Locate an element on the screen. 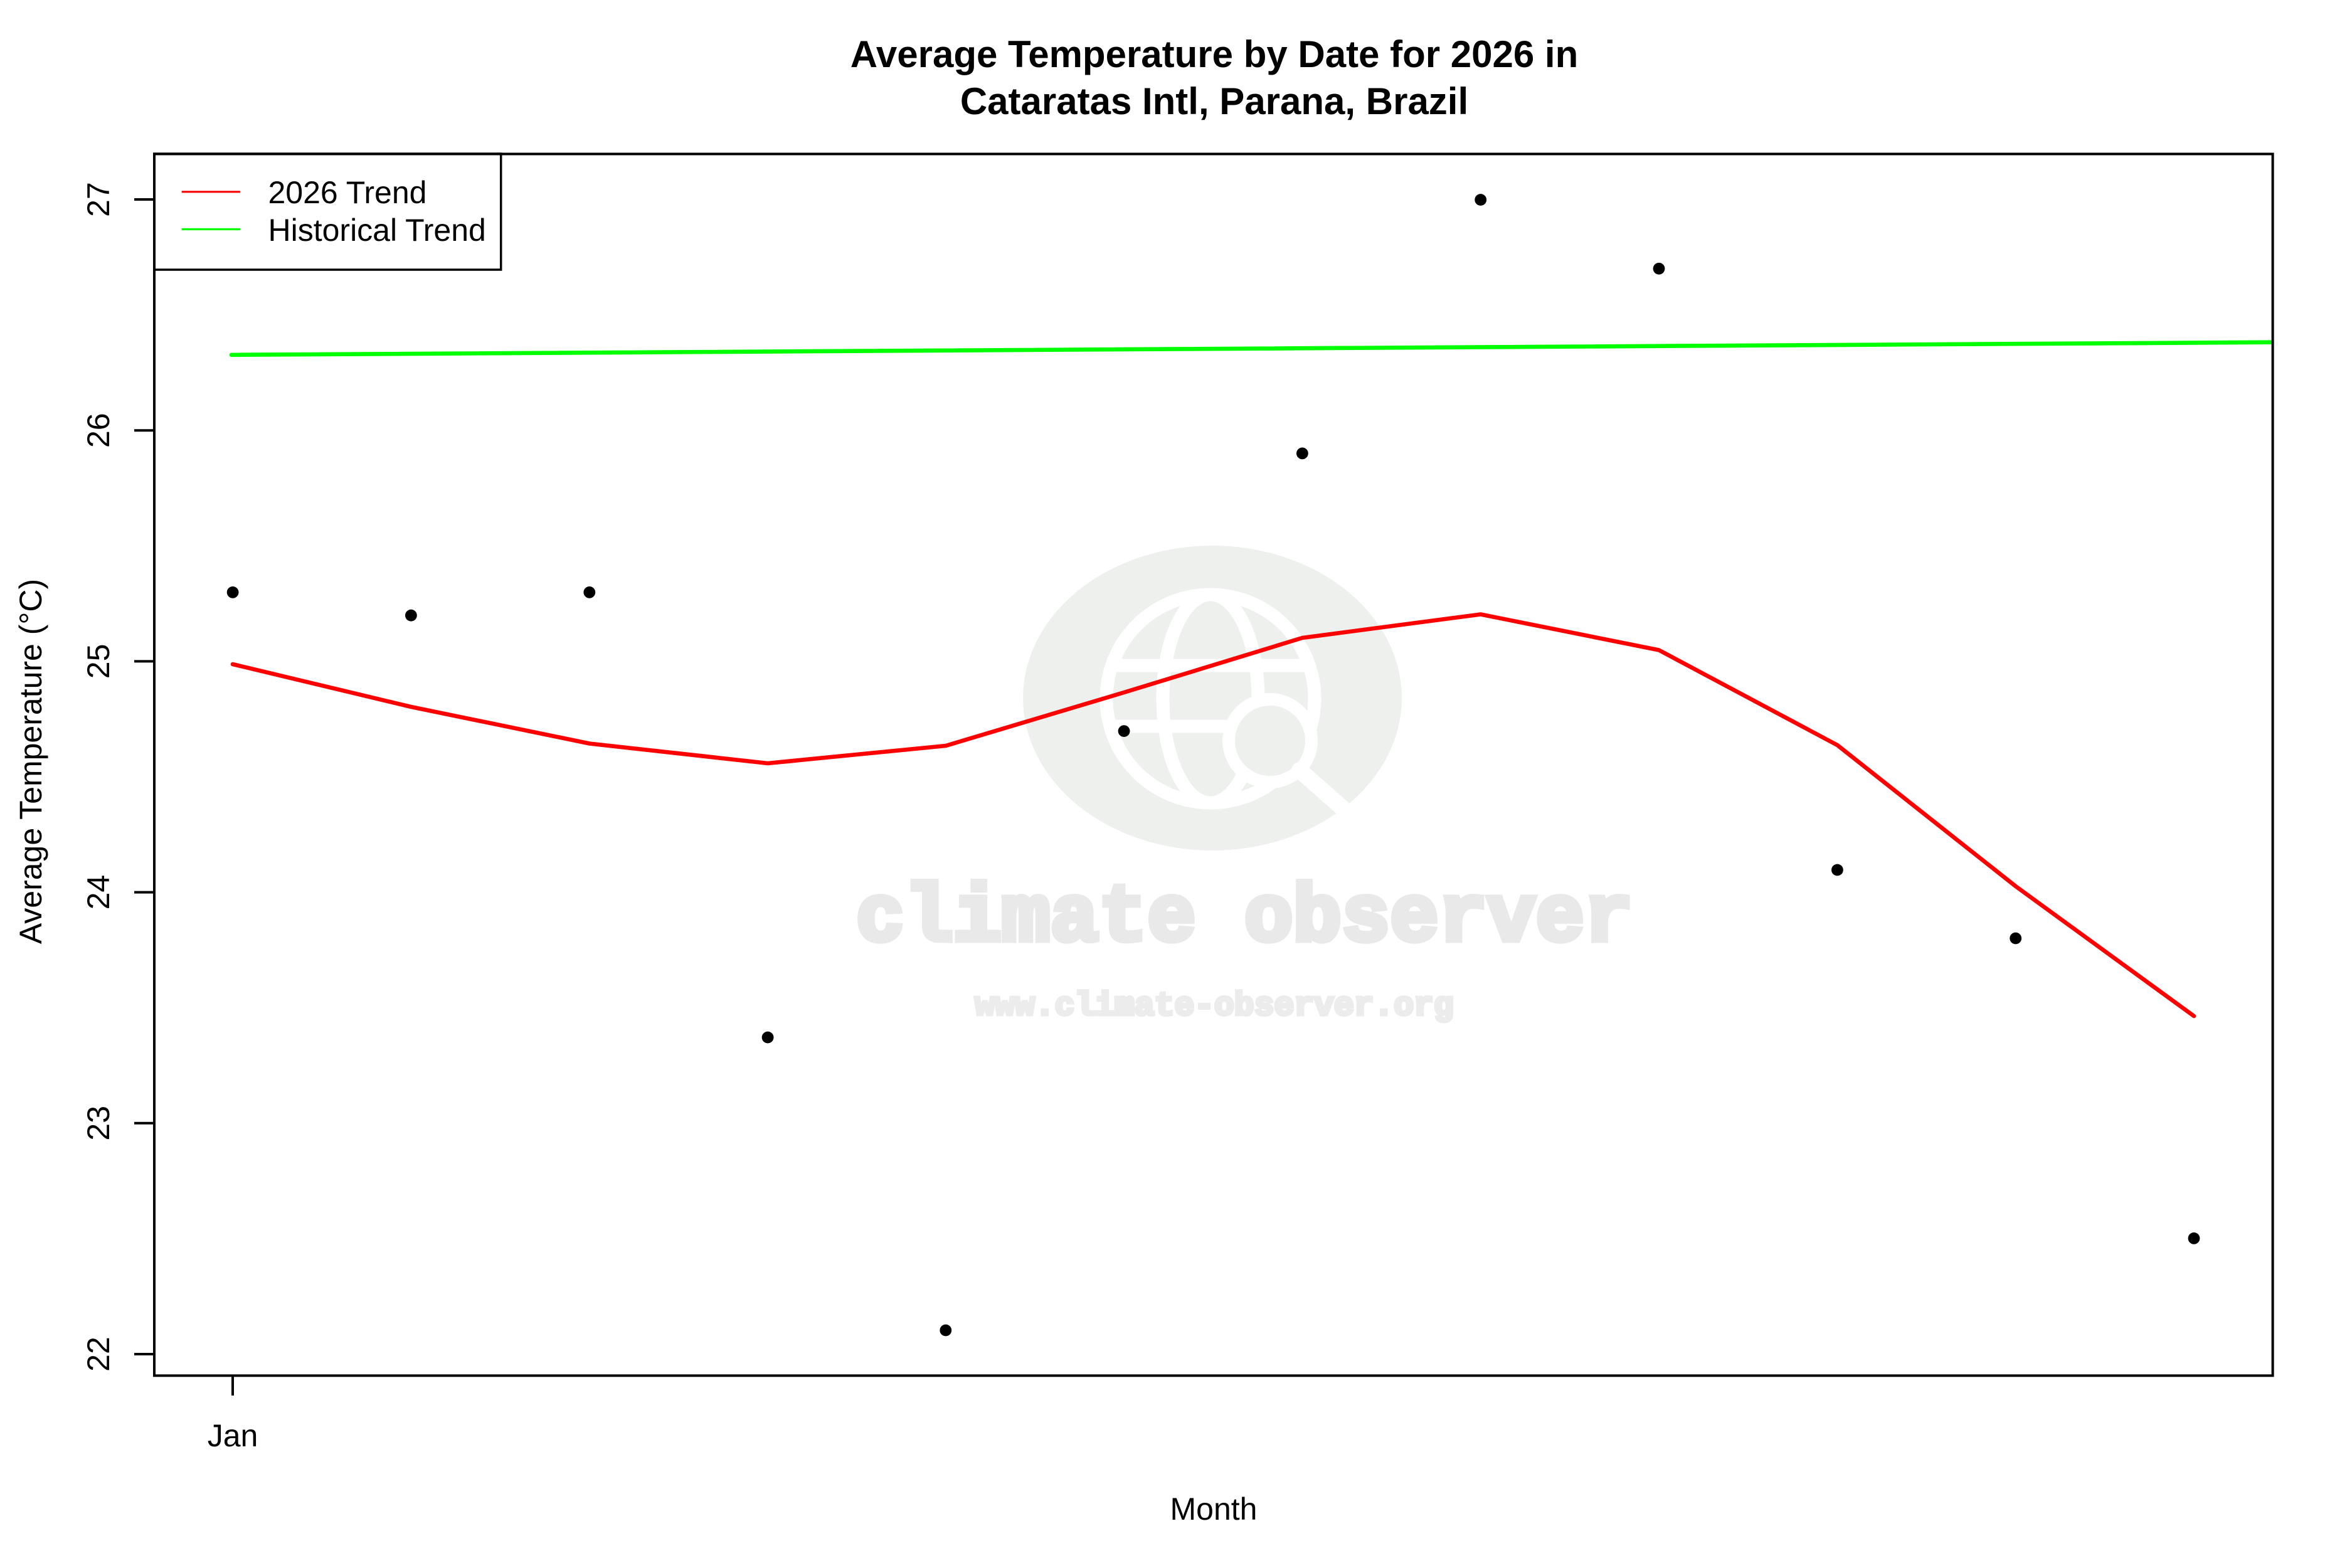 The width and height of the screenshot is (2352, 1568). svg-text: Cataratas Intl, Parana, Brazil is located at coordinates (1214, 101).